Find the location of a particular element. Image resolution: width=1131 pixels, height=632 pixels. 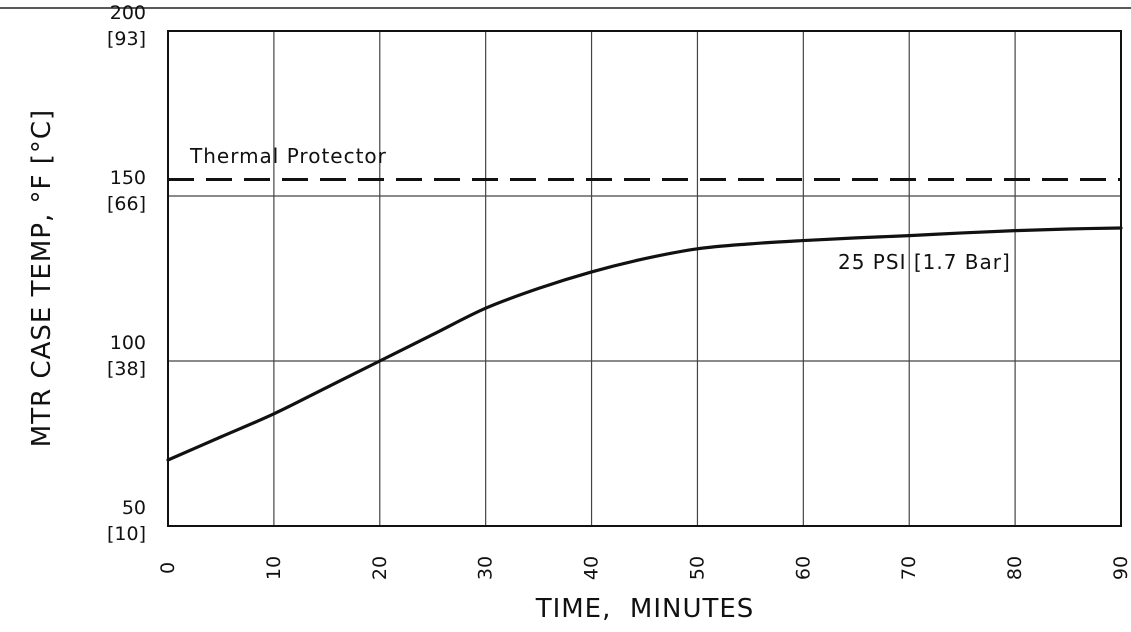

y-tick-label-c-50: [10] is located at coordinates (126, 534).